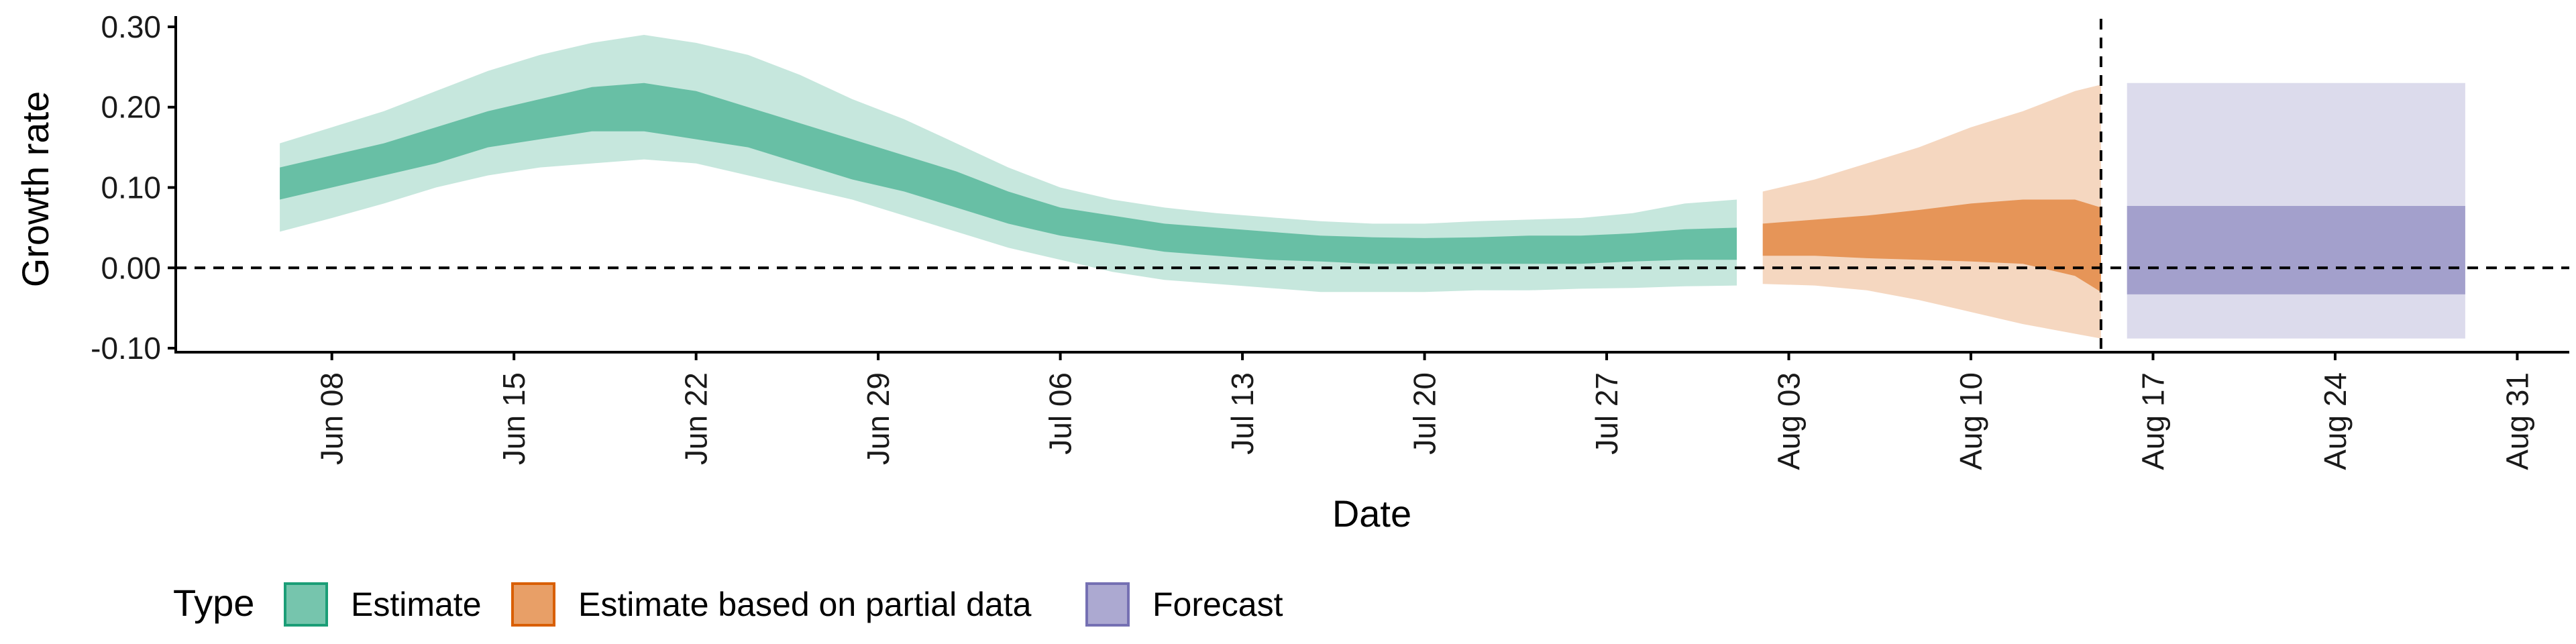  I want to click on y-tick-label: 0.20, so click(131, 107).